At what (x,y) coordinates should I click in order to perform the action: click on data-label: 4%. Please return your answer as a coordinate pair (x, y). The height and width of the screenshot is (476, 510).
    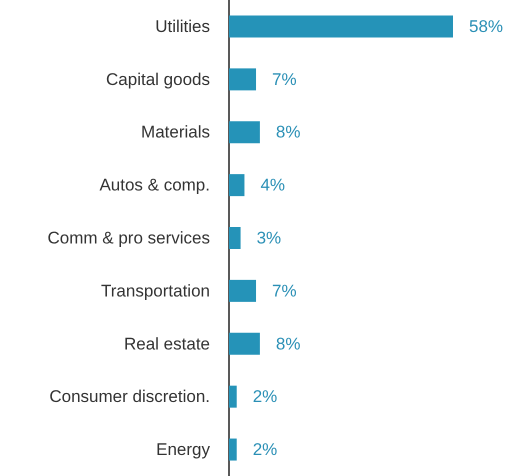
    Looking at the image, I should click on (273, 185).